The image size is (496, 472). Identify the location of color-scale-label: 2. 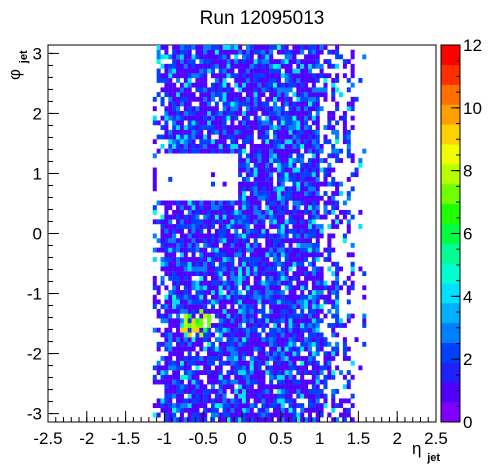
(467, 359).